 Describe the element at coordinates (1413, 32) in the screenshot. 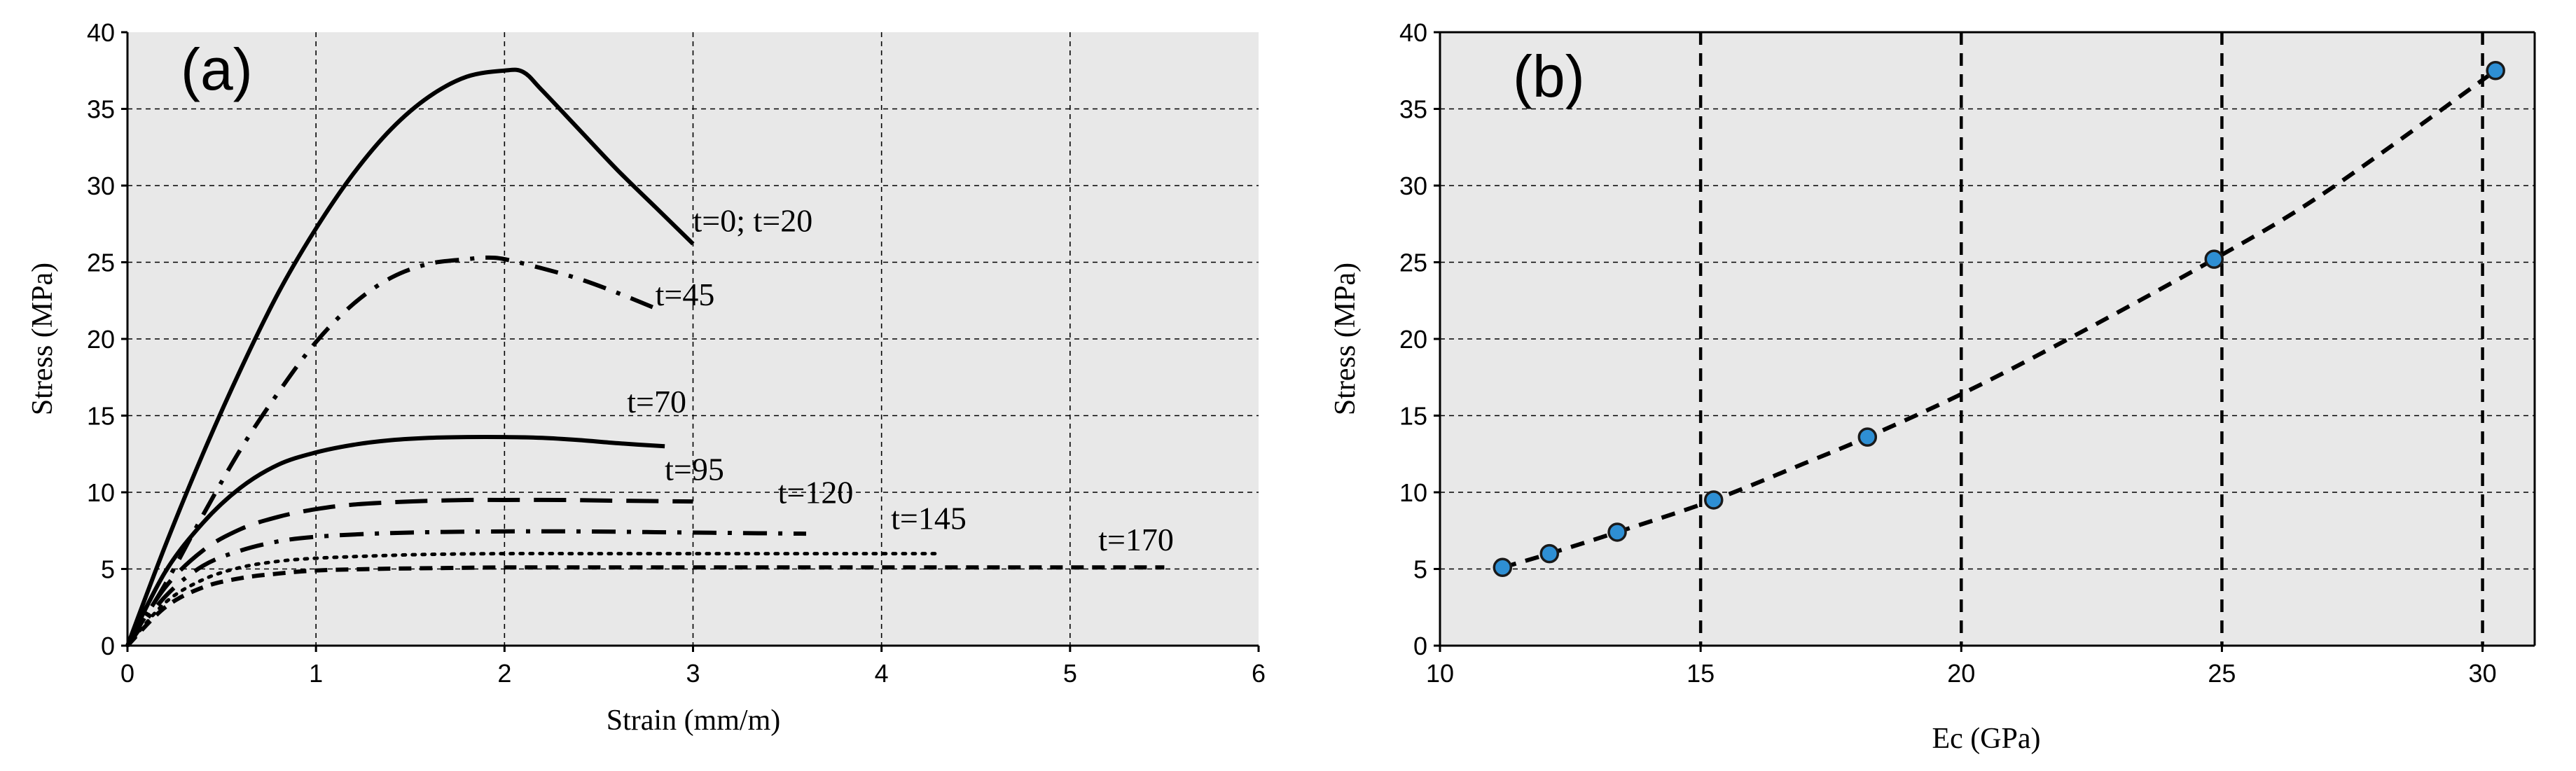

I see `b-ytick-label-8: 40` at that location.